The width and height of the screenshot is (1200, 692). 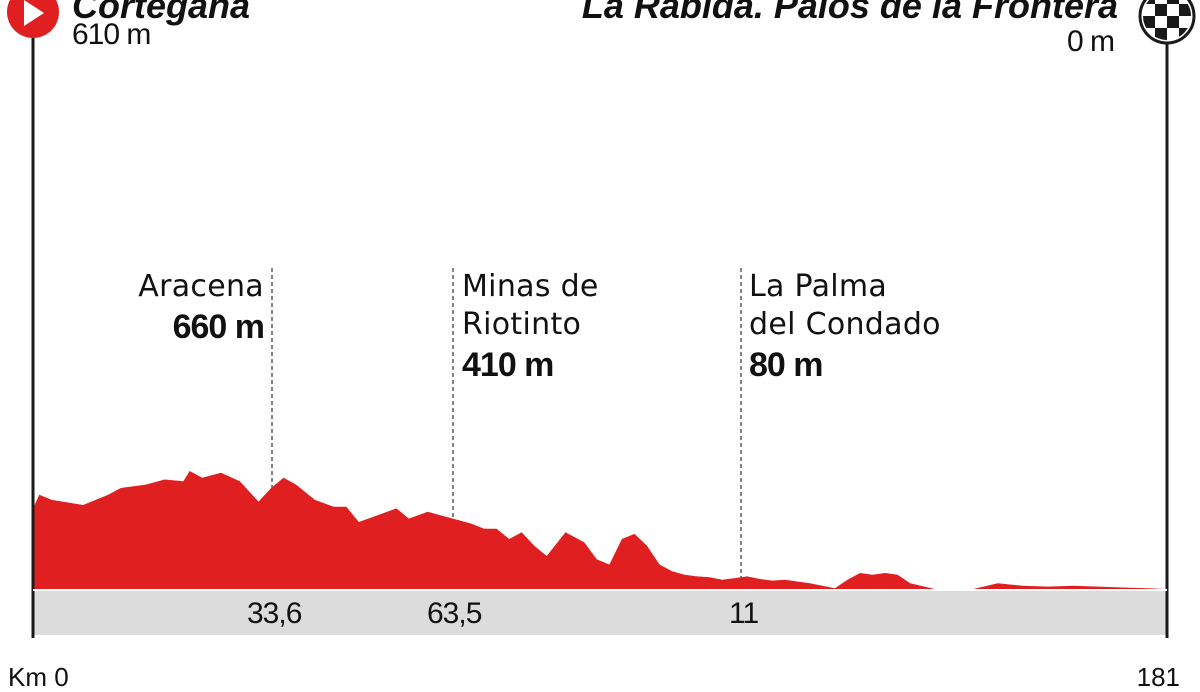 What do you see at coordinates (849, 13) in the screenshot?
I see `finish-town-name: La Rábida. Palos de la Frontera` at bounding box center [849, 13].